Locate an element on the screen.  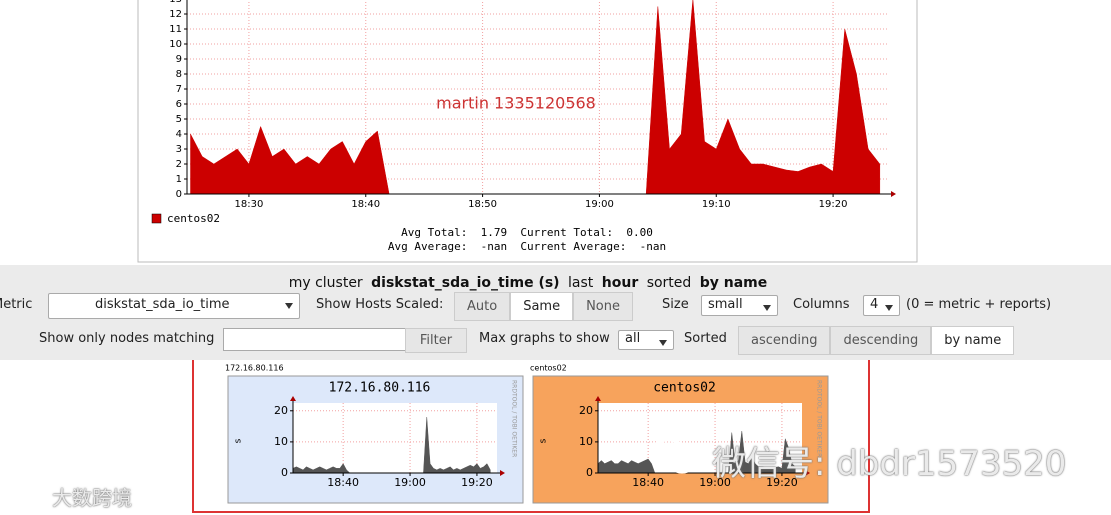
y-tick-label: 3 is located at coordinates (179, 149).